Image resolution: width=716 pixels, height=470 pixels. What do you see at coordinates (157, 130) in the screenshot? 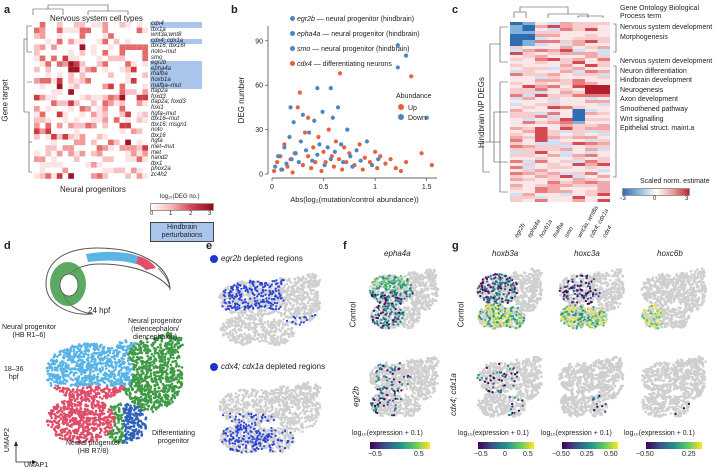
I see `heatmap-a-row-label: noto` at bounding box center [157, 130].